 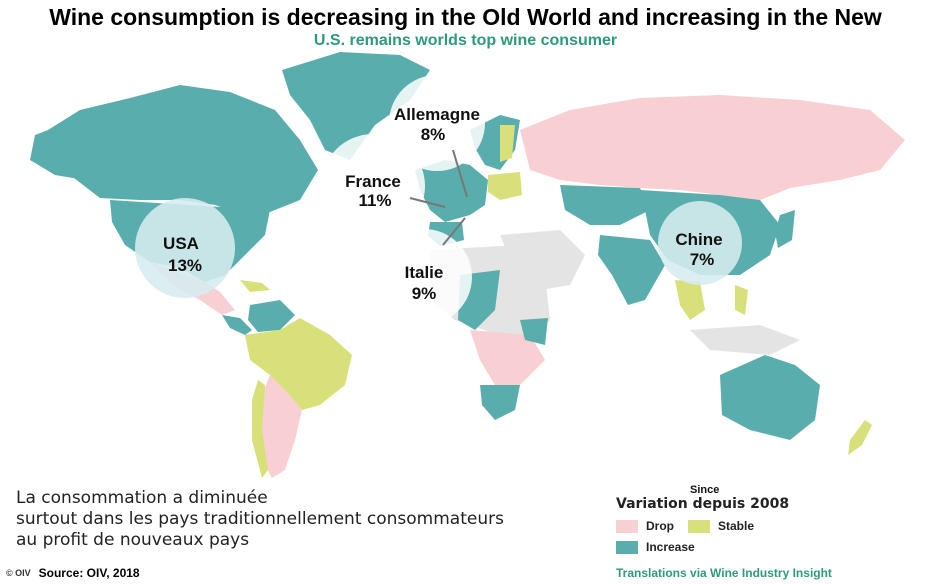 I want to click on legend-stable-label: Stable, so click(x=736, y=526).